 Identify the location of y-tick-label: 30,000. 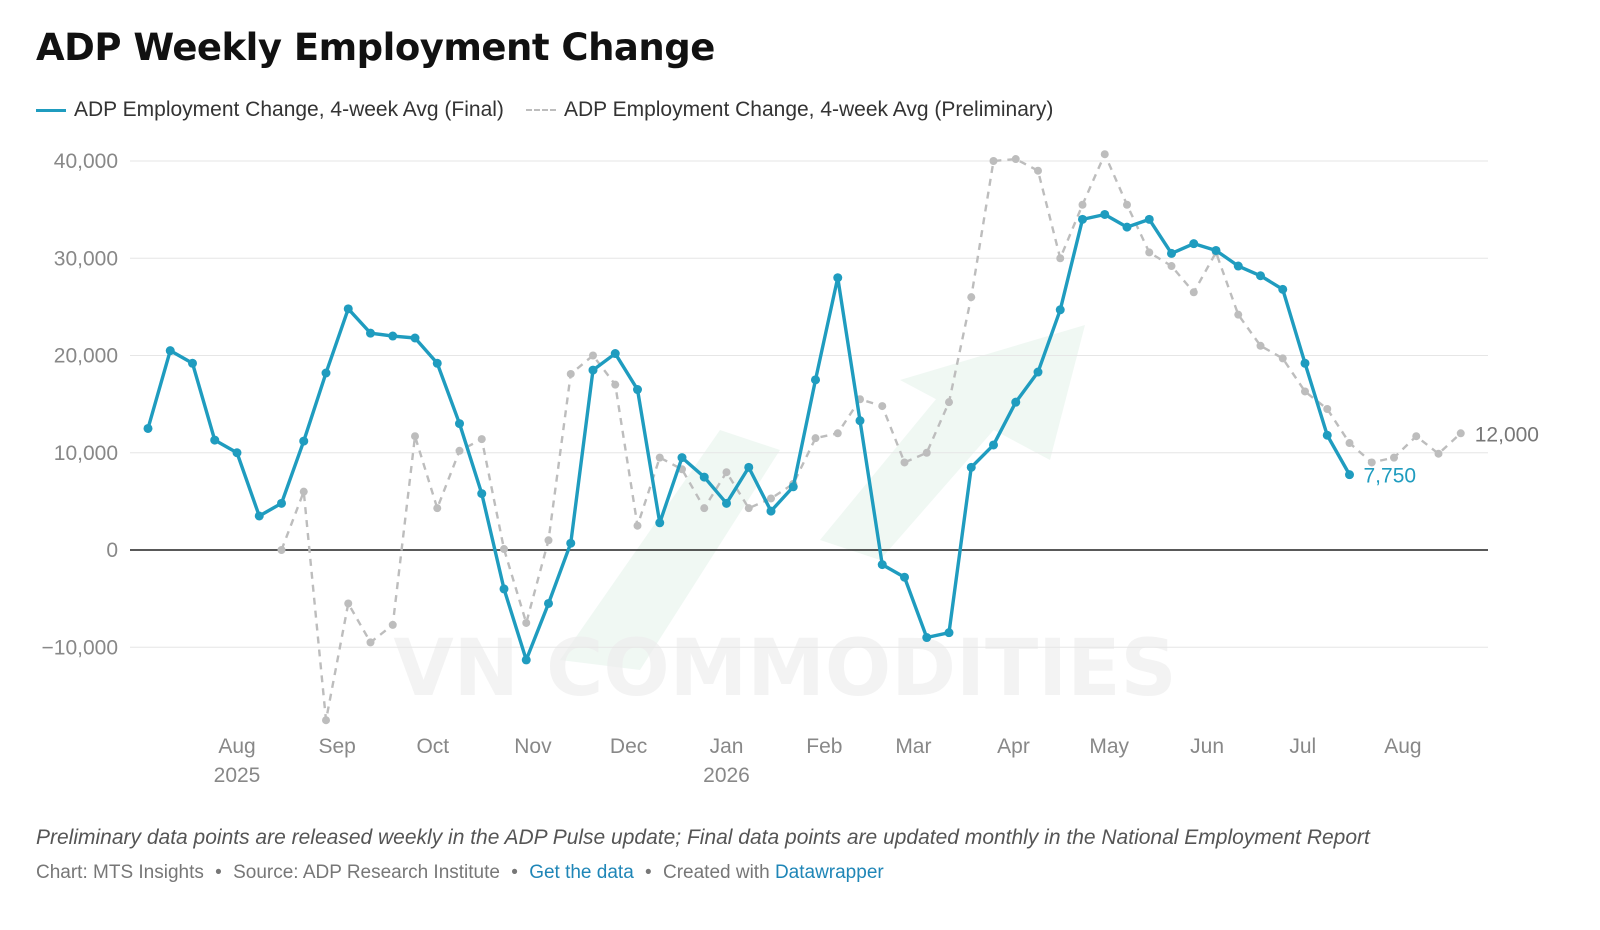
(86, 258).